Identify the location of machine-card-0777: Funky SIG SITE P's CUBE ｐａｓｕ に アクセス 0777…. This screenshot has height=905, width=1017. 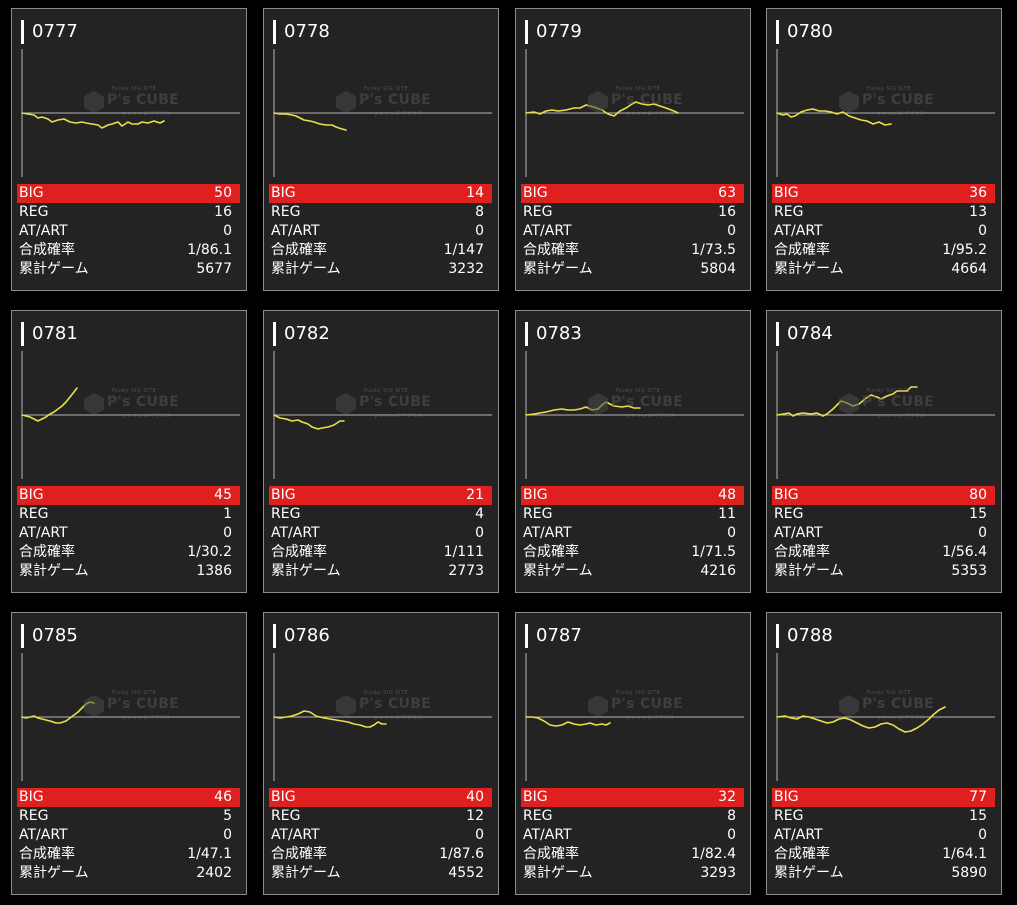
(129, 149).